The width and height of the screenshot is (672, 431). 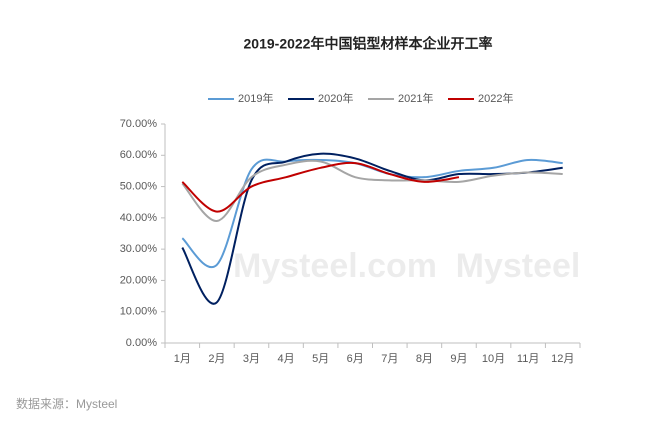 I want to click on legend-label: 2021年, so click(x=415, y=98).